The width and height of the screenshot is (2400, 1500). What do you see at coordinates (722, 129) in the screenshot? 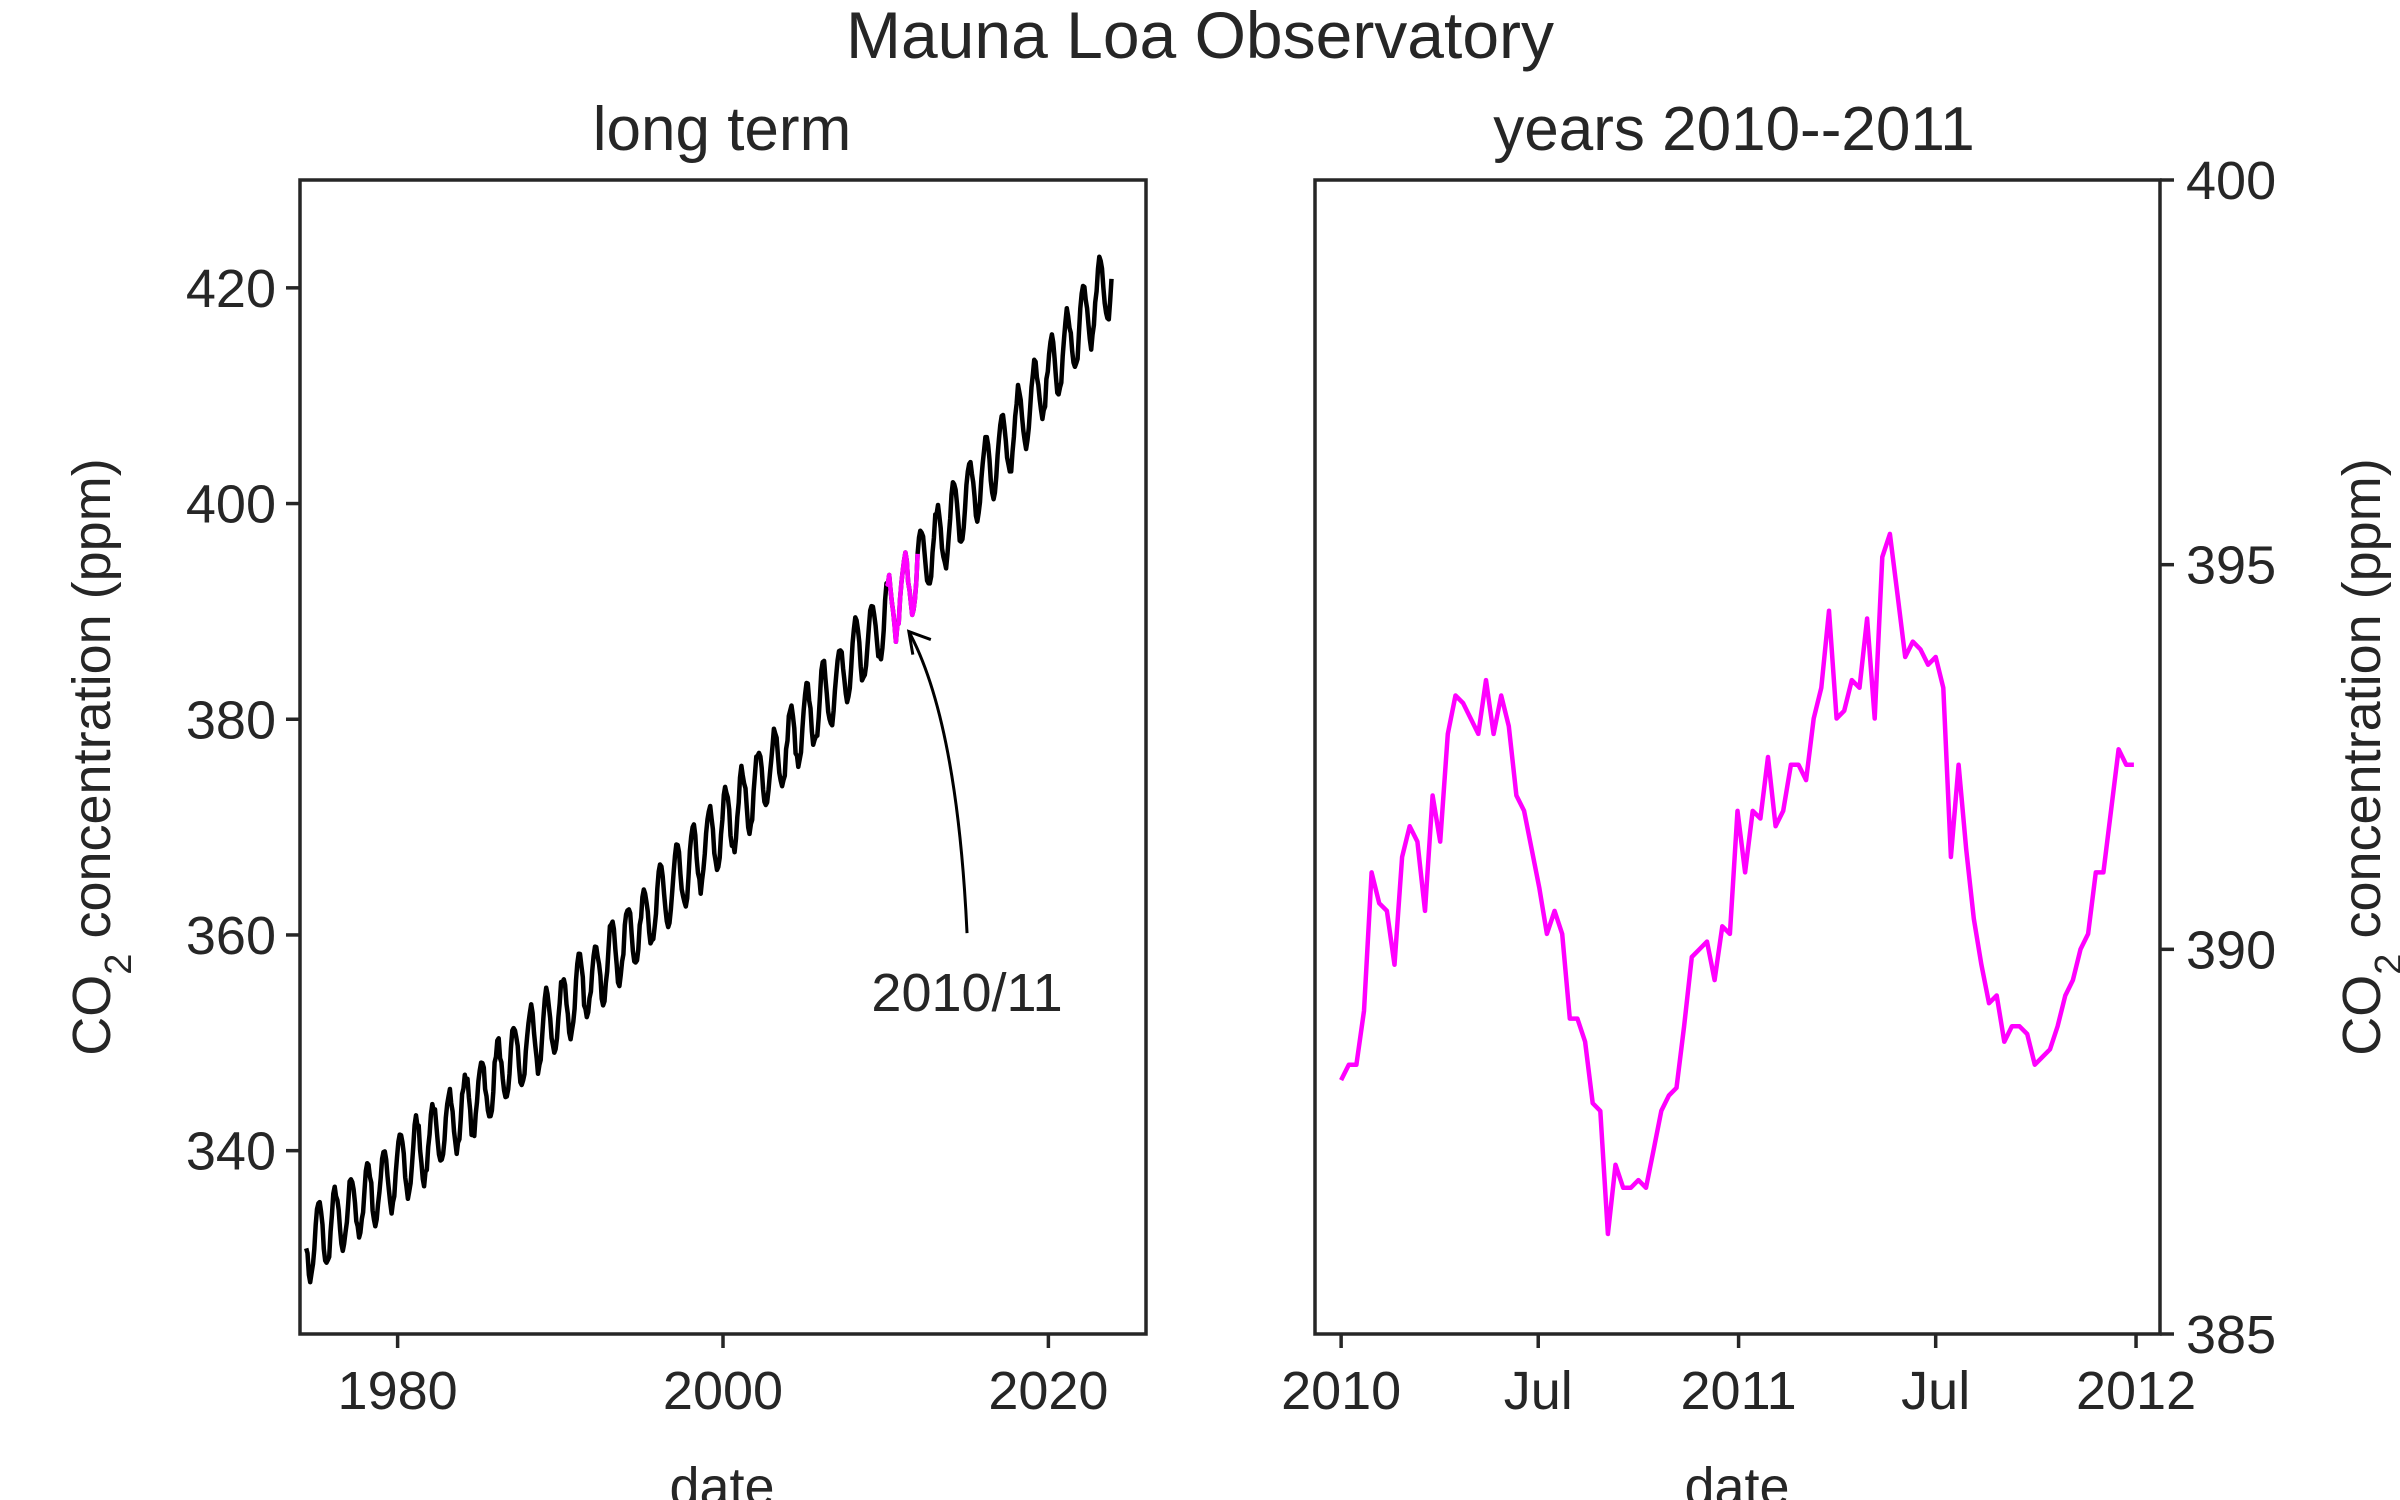
I see `left-panel-title: long term` at bounding box center [722, 129].